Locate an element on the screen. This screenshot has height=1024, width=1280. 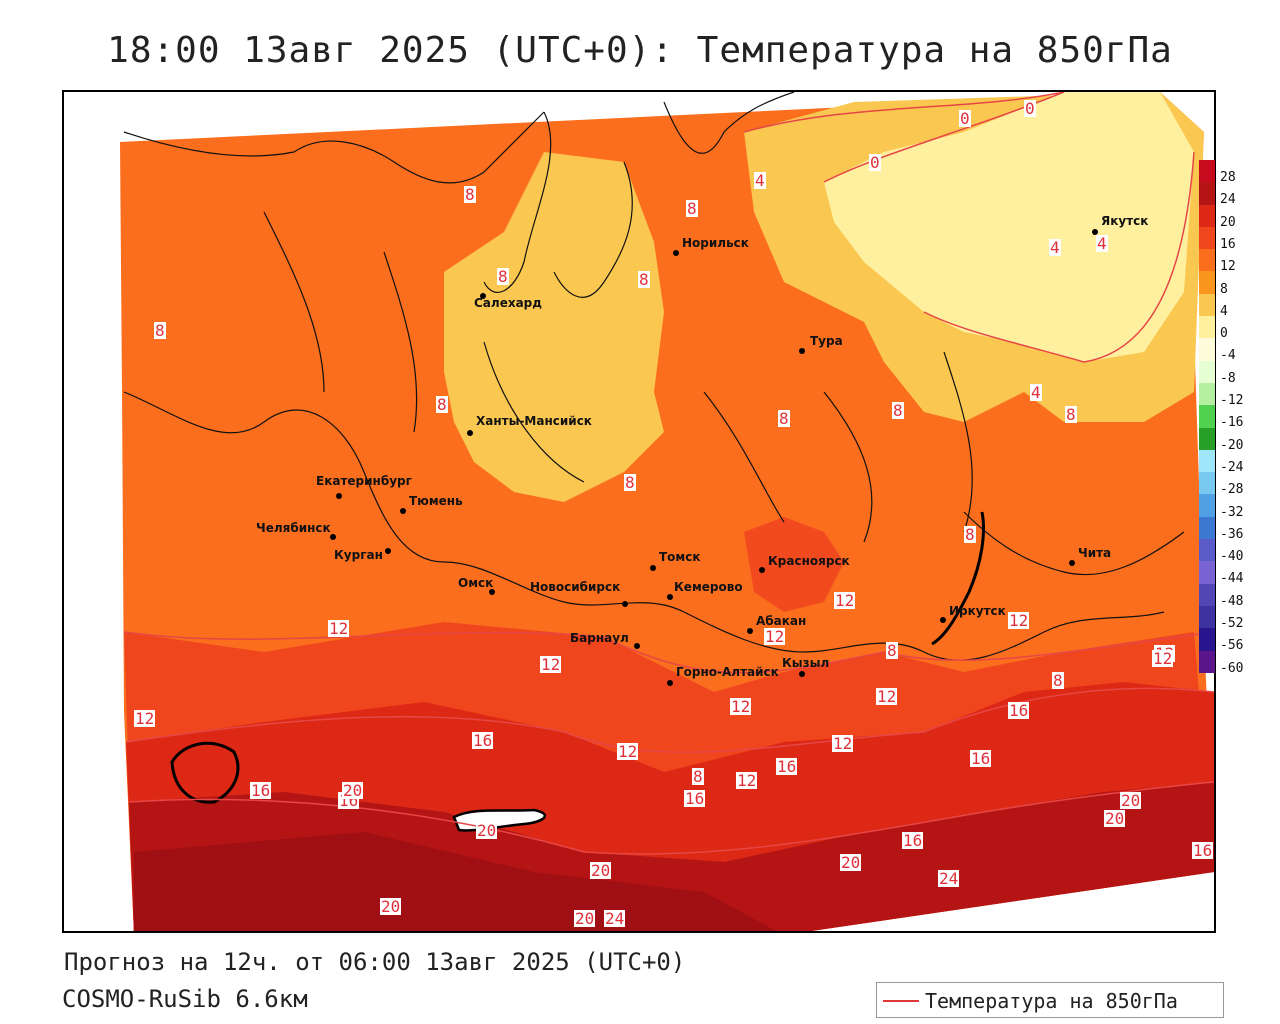
city-label: Тюмень is located at coordinates (436, 501).